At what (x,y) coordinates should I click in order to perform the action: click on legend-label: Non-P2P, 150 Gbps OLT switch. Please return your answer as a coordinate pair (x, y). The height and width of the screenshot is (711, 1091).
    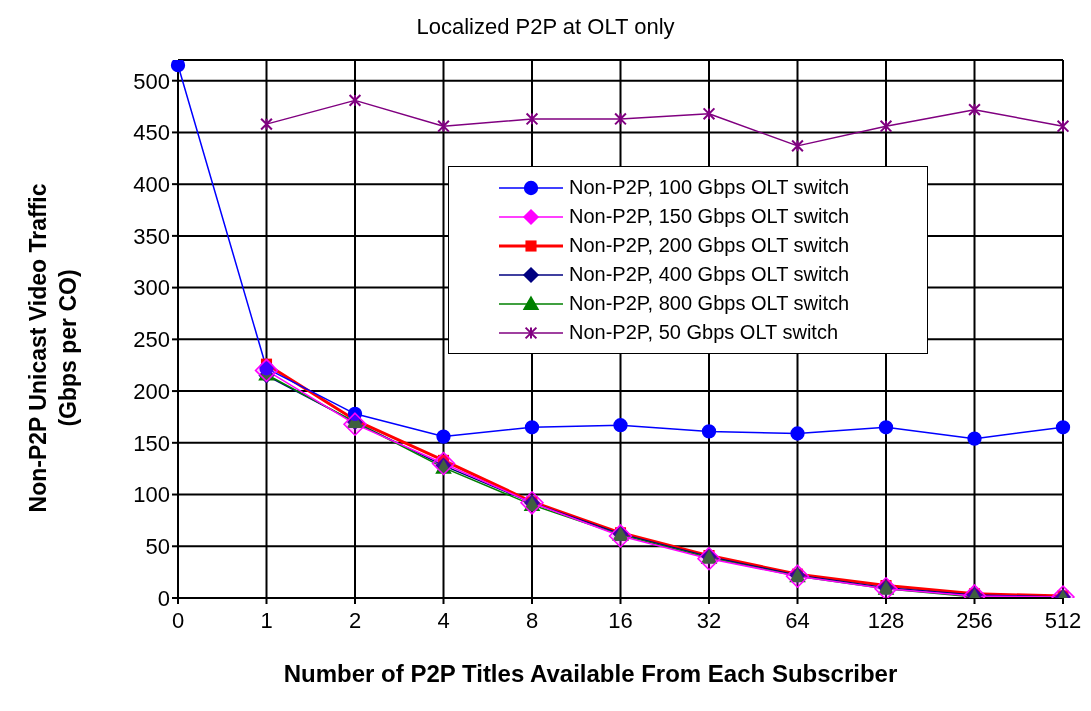
    Looking at the image, I should click on (709, 216).